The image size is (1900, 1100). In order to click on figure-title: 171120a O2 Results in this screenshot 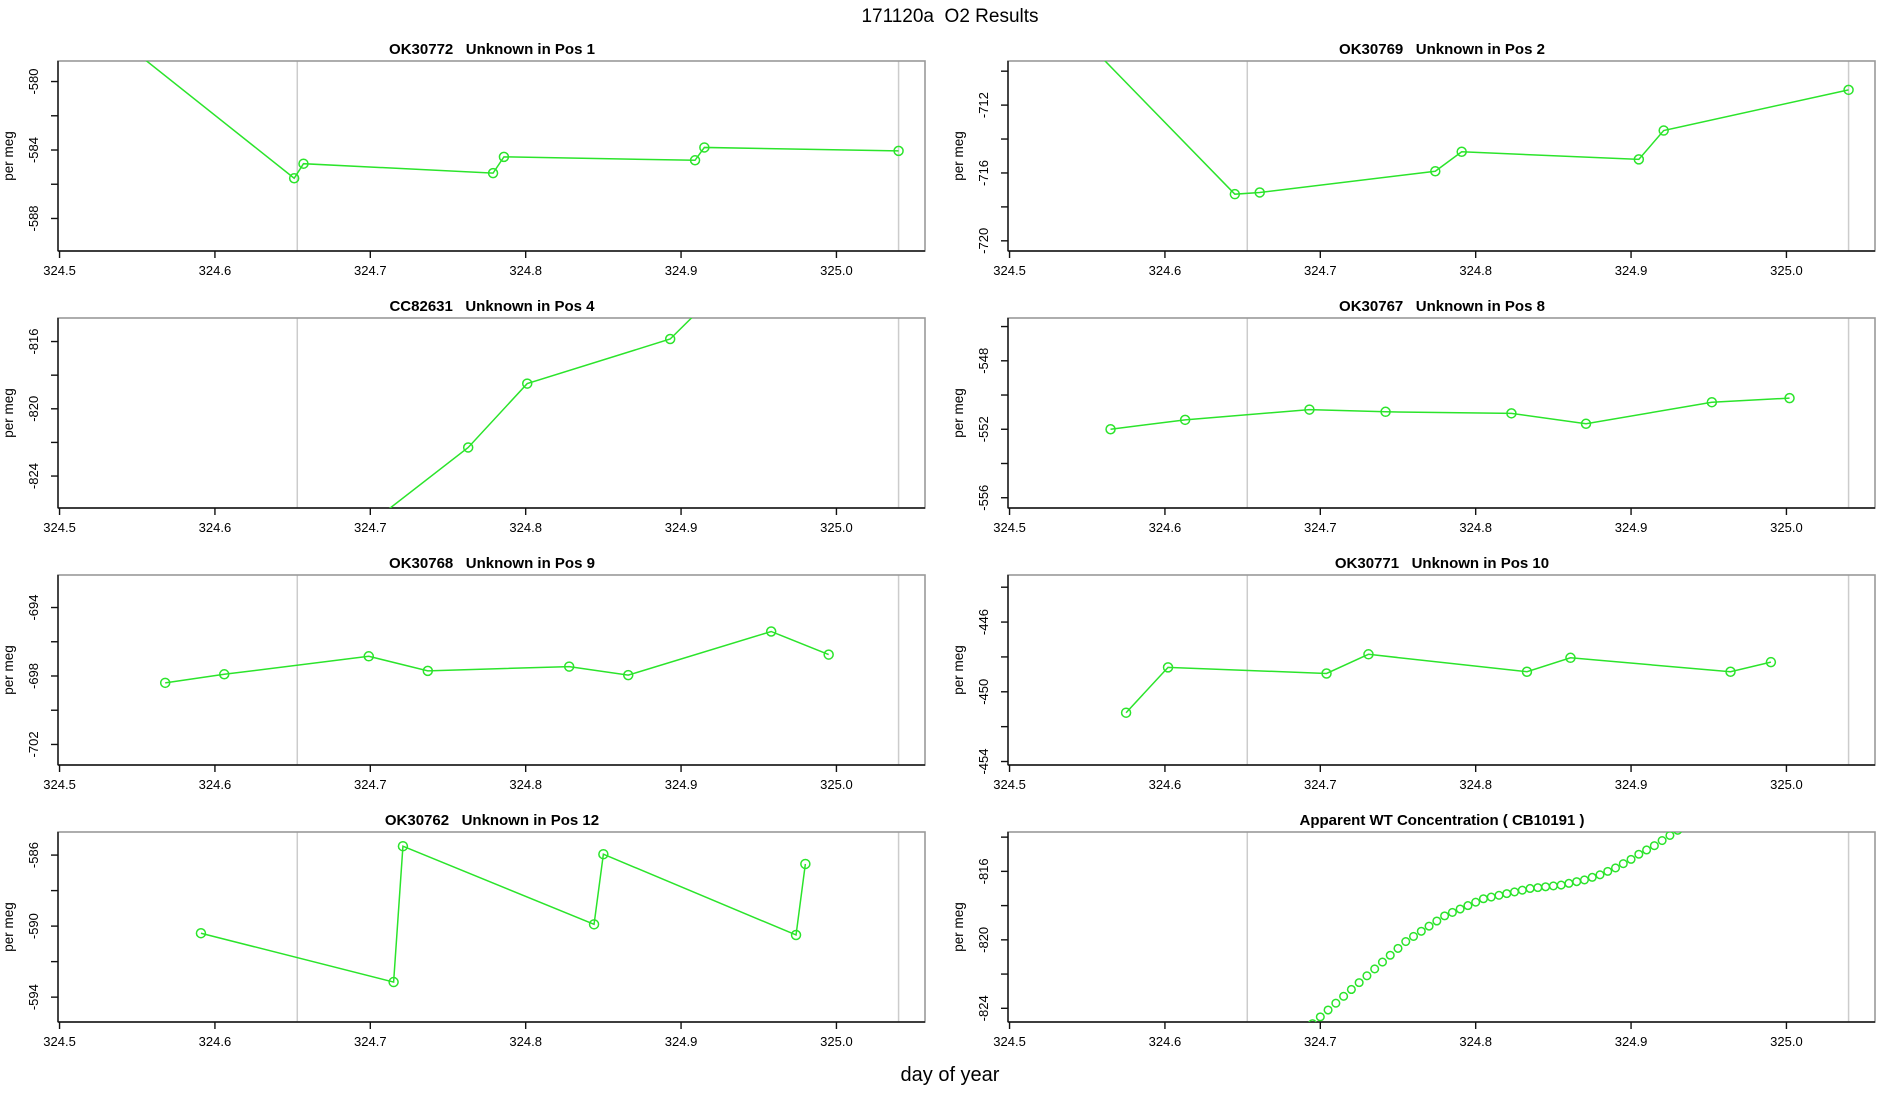, I will do `click(950, 16)`.